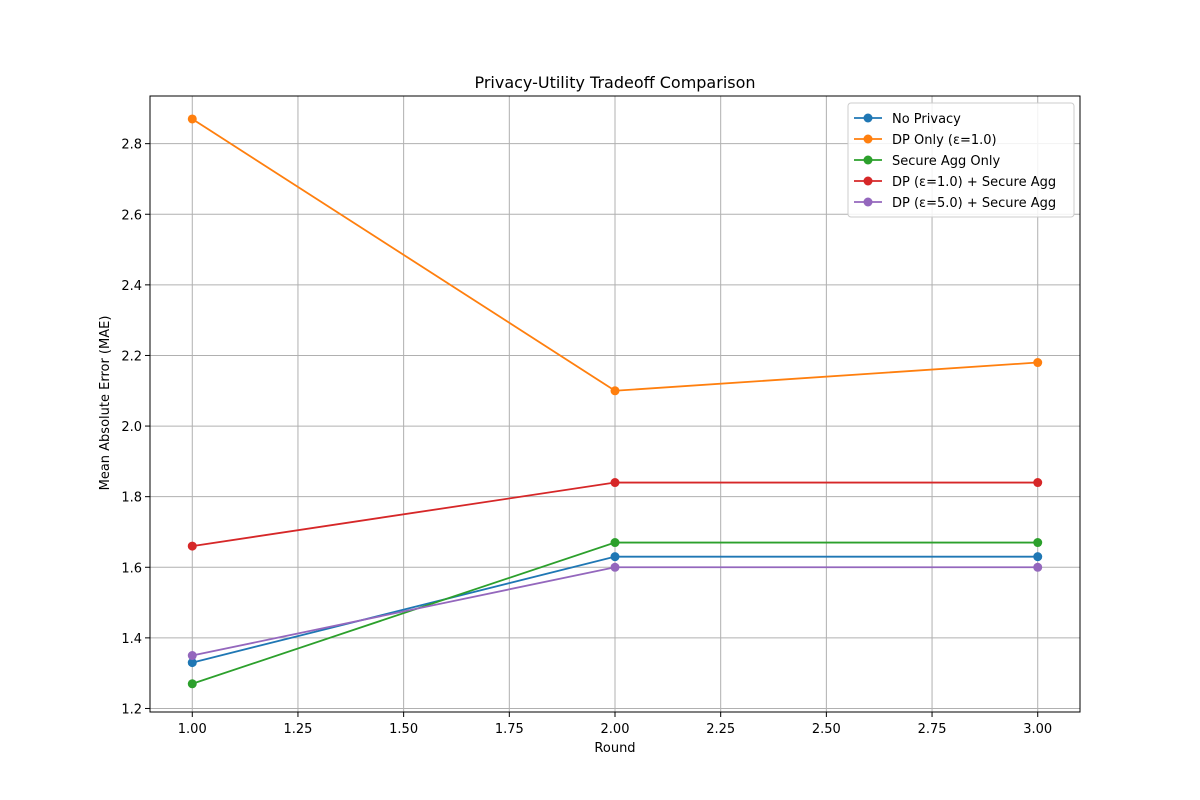 The width and height of the screenshot is (1200, 800). Describe the element at coordinates (932, 729) in the screenshot. I see `x-tick-label: 2.75` at that location.